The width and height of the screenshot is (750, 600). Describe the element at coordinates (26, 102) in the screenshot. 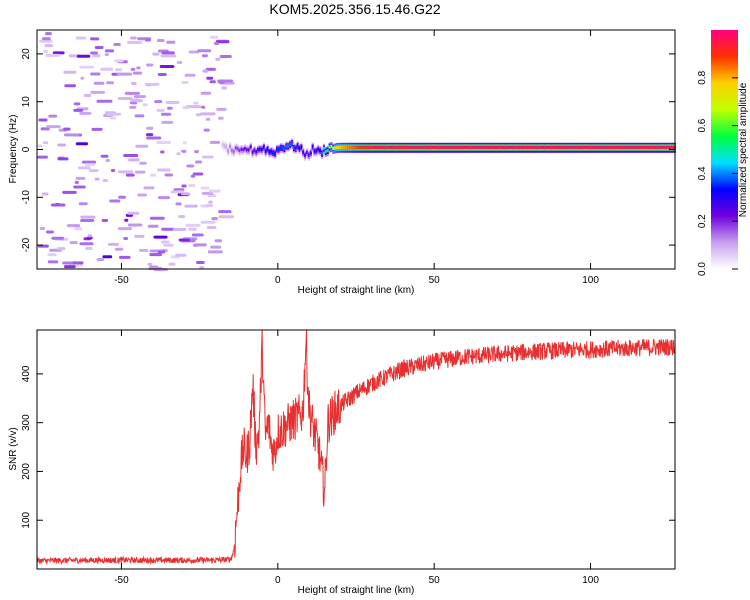

I see `spectrogram-y-tick-label: 10` at that location.